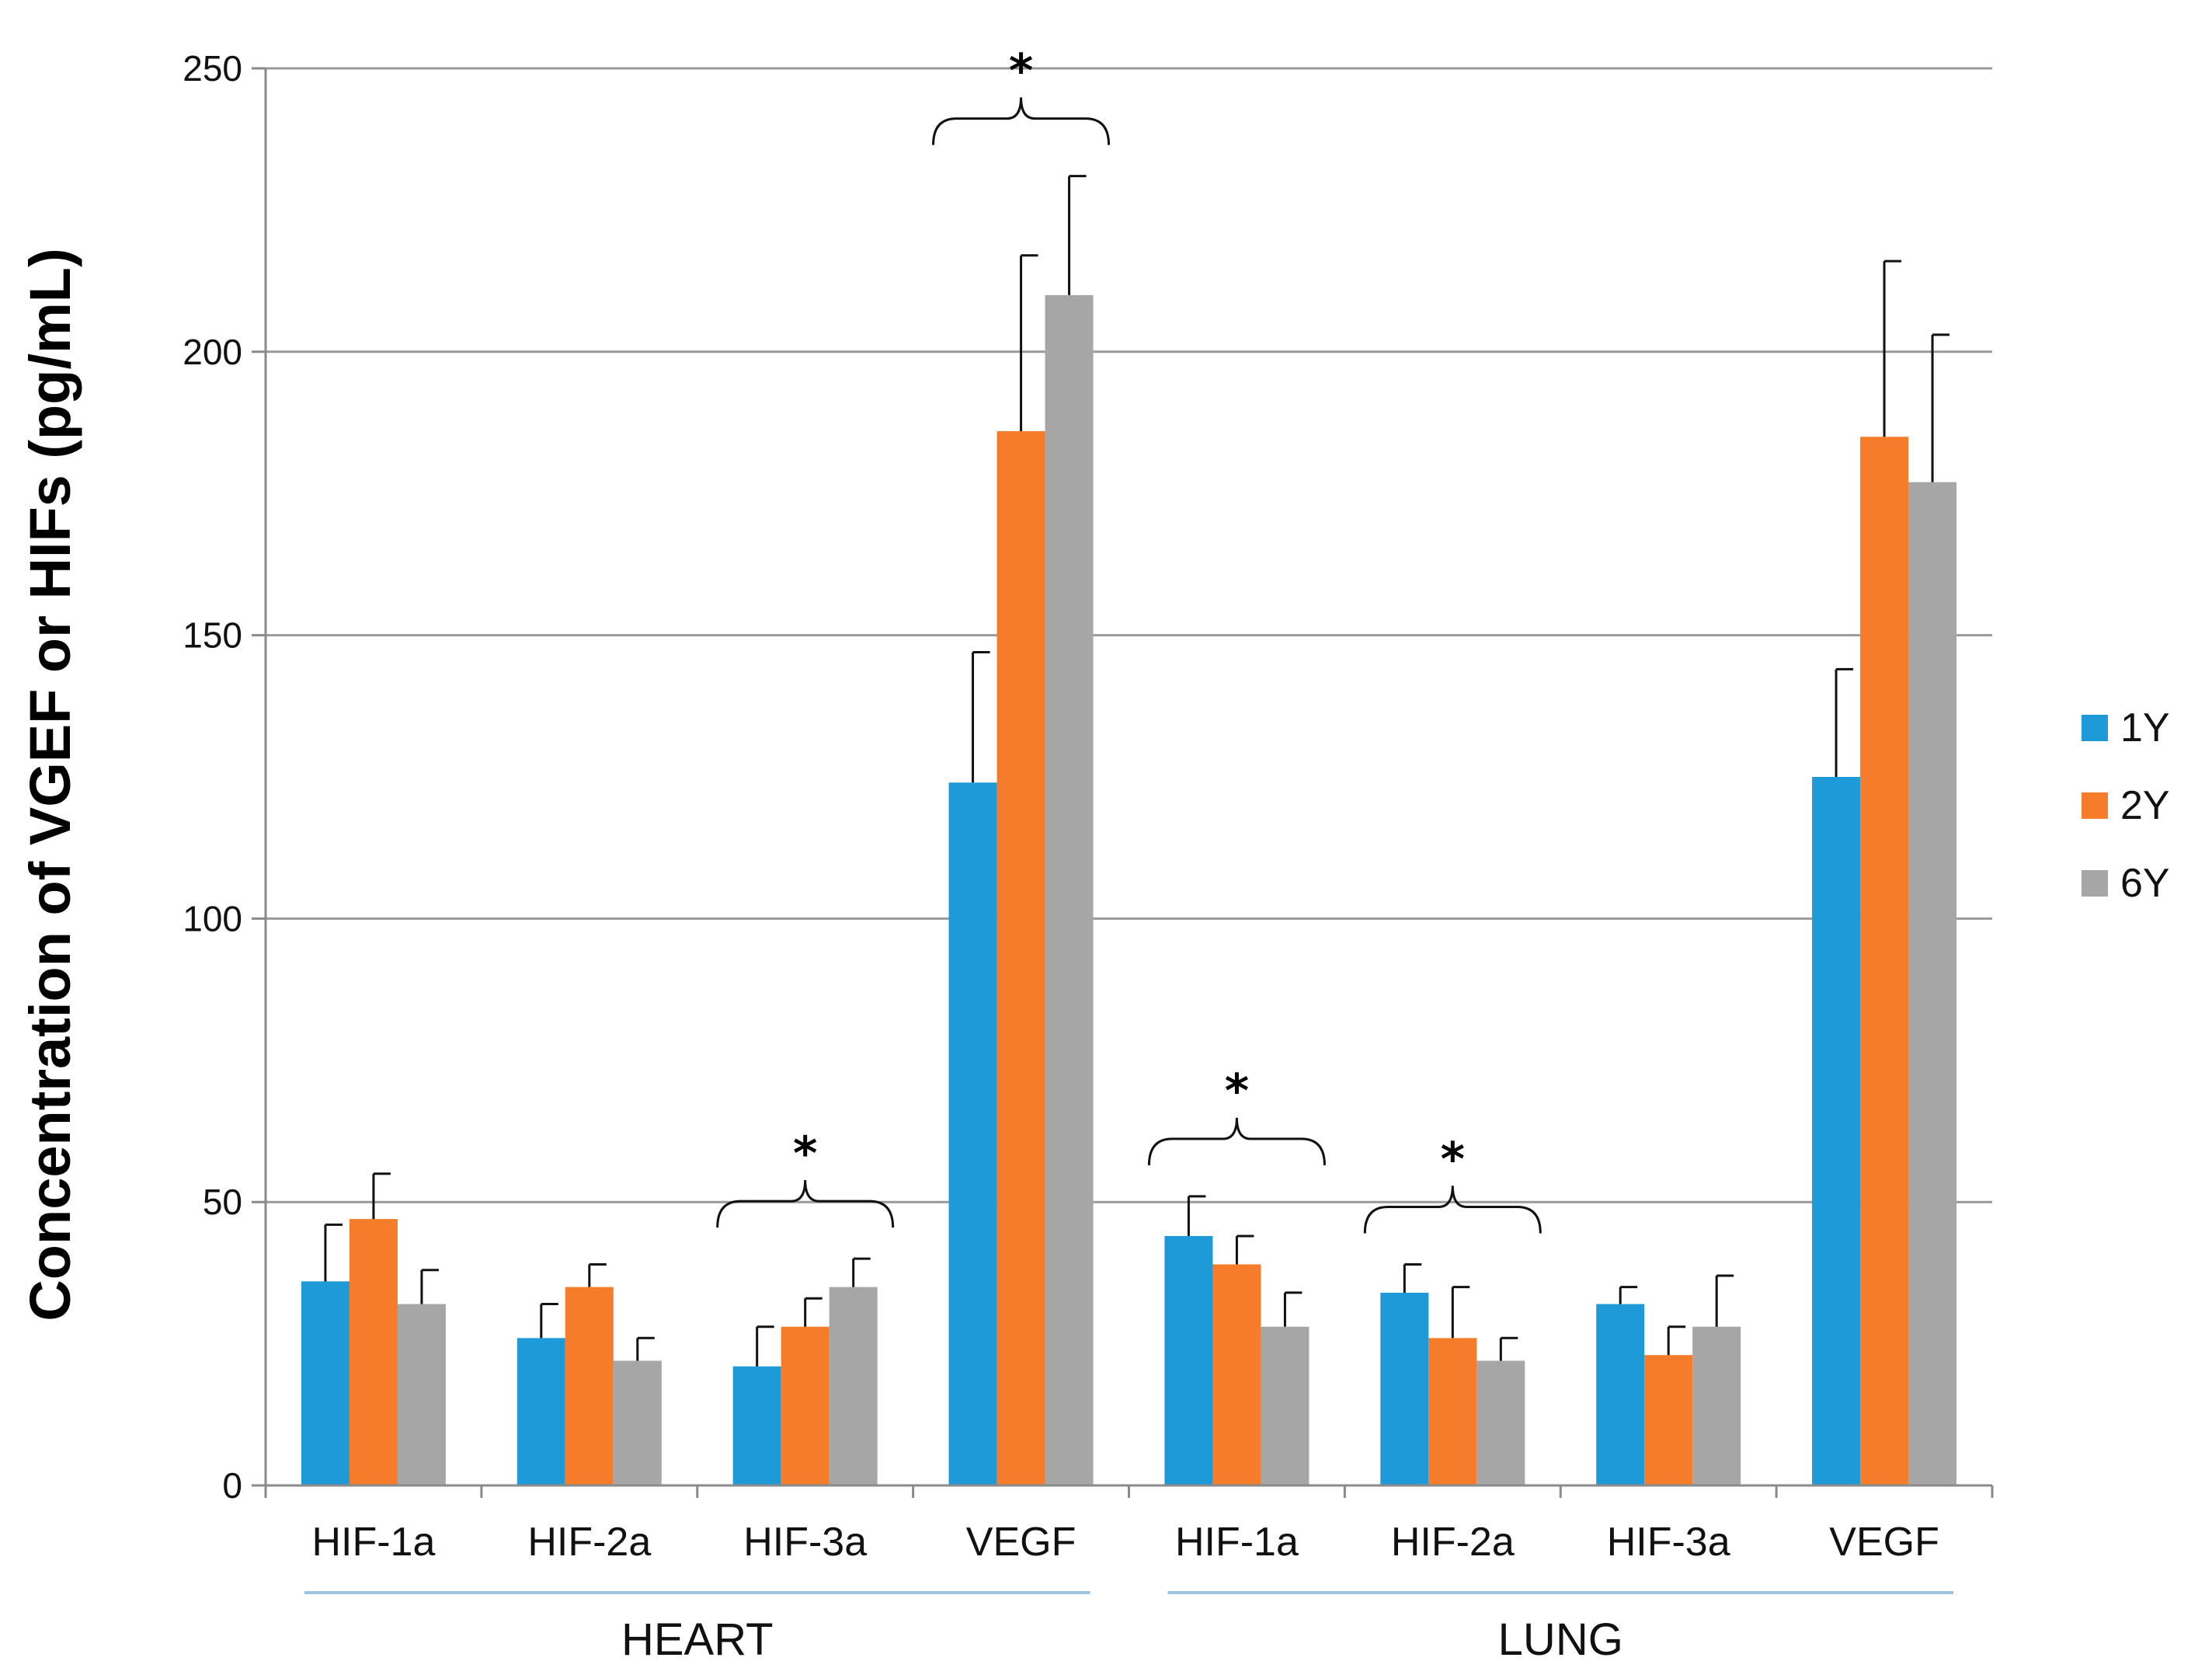 This screenshot has height=1675, width=2212. I want to click on group-label: HEART, so click(697, 1639).